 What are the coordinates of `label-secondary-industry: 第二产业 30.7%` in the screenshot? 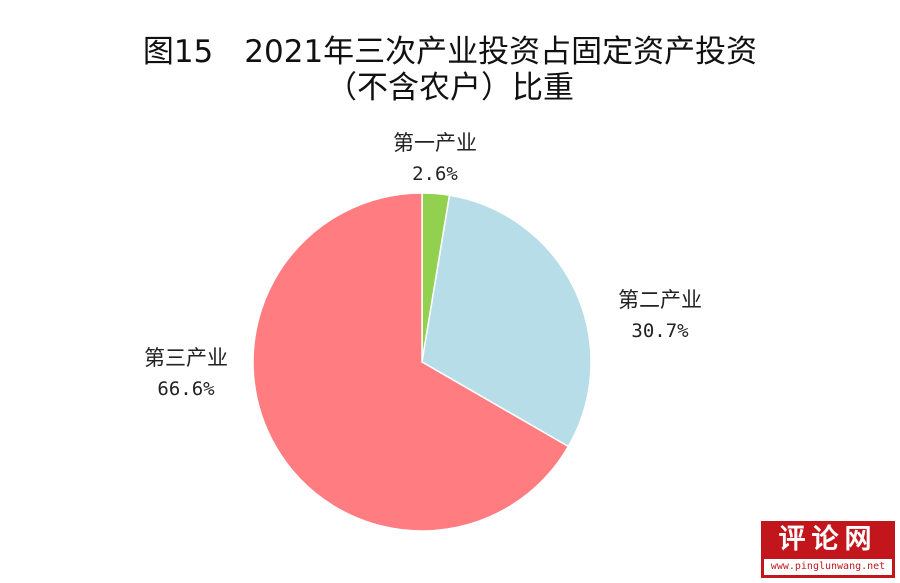 It's located at (660, 316).